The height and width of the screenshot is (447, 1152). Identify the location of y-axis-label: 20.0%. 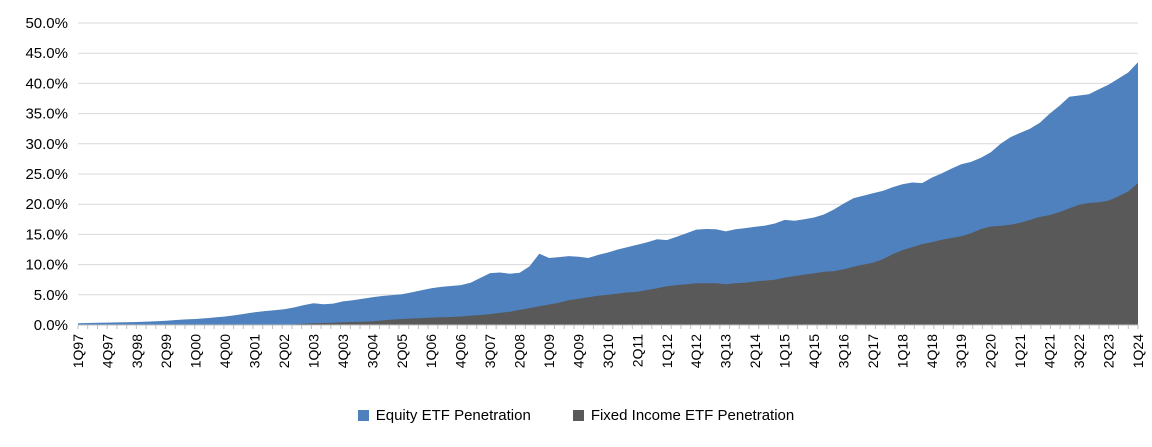
(46, 204).